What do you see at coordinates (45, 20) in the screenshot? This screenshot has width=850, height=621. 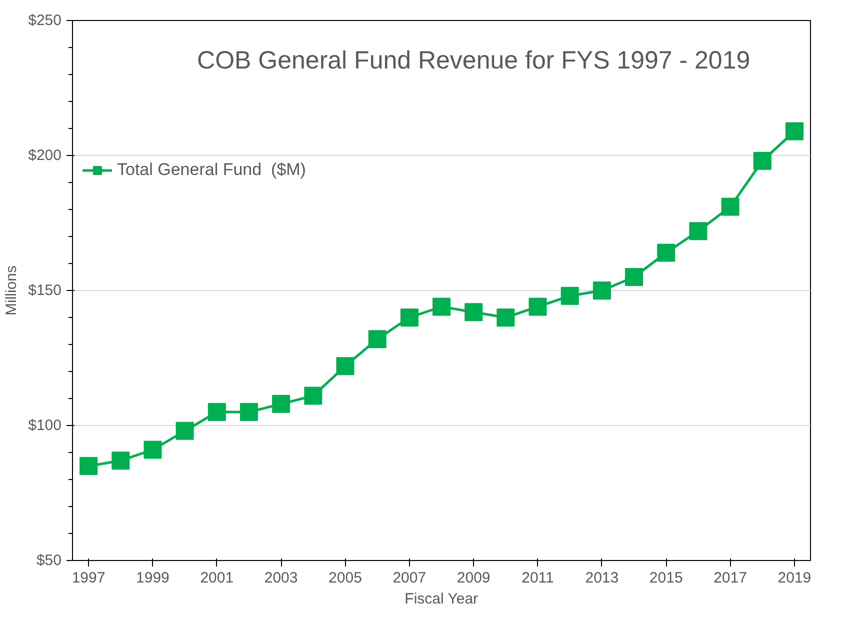 I see `y-tick-label: $250` at bounding box center [45, 20].